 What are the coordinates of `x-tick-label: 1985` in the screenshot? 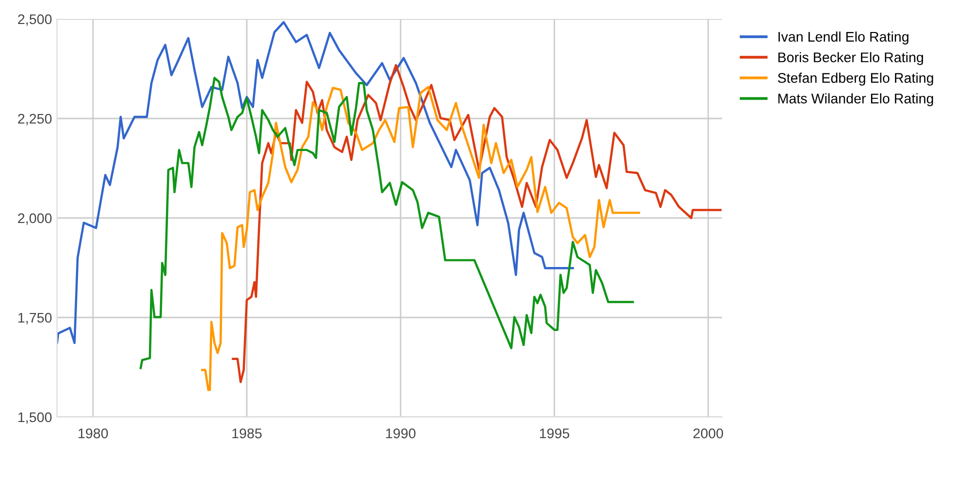 It's located at (247, 433).